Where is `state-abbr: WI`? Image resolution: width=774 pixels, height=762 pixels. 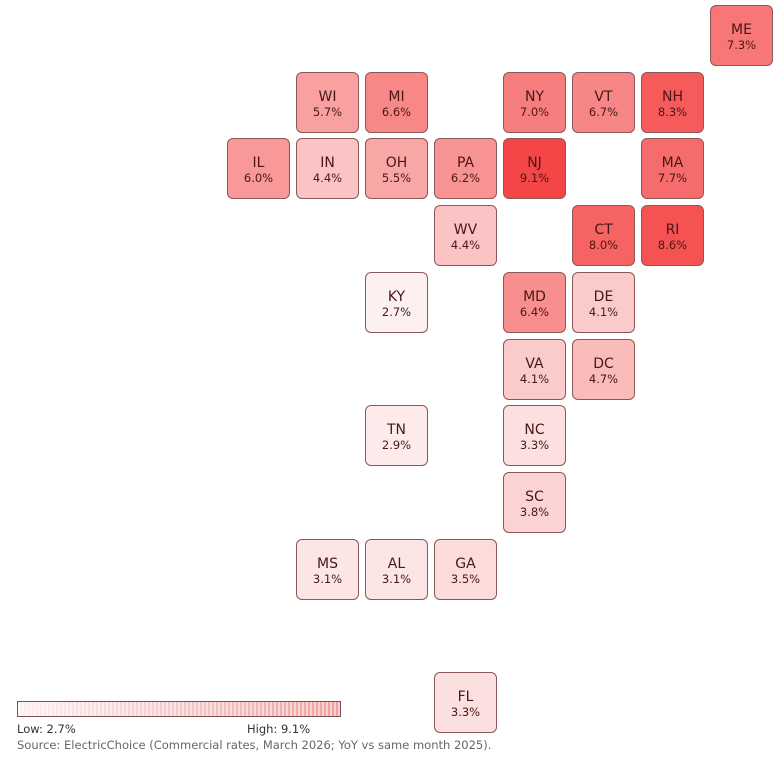 state-abbr: WI is located at coordinates (327, 96).